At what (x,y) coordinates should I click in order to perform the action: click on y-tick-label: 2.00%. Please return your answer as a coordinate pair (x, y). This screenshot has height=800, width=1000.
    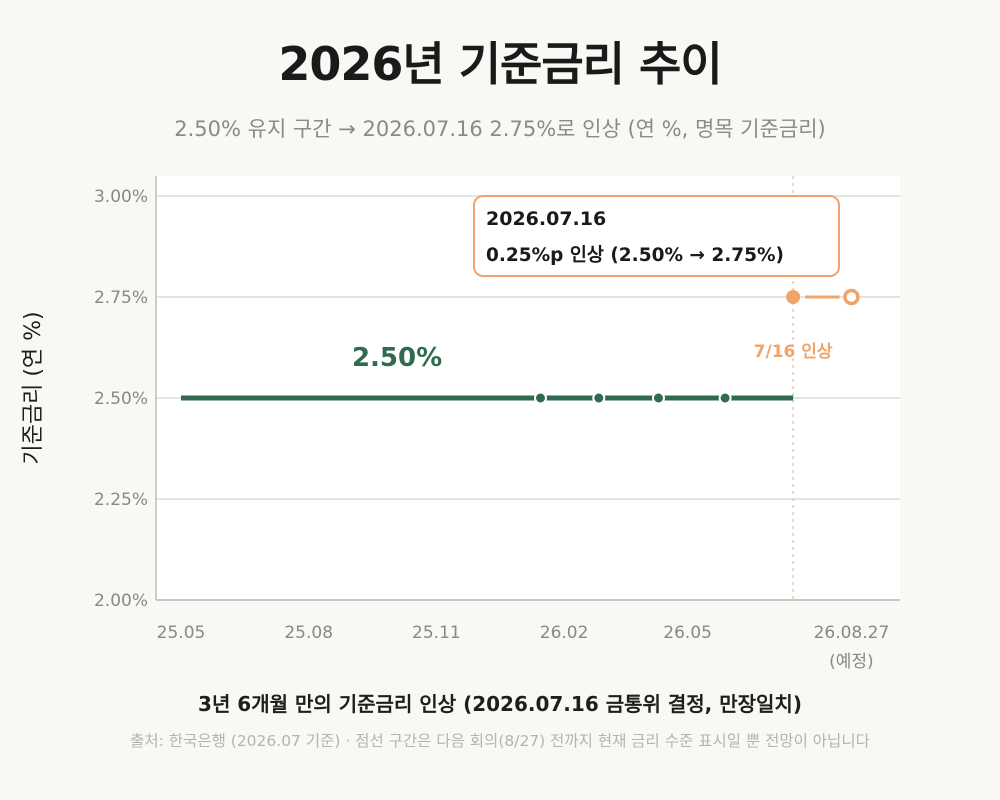
    Looking at the image, I should click on (121, 601).